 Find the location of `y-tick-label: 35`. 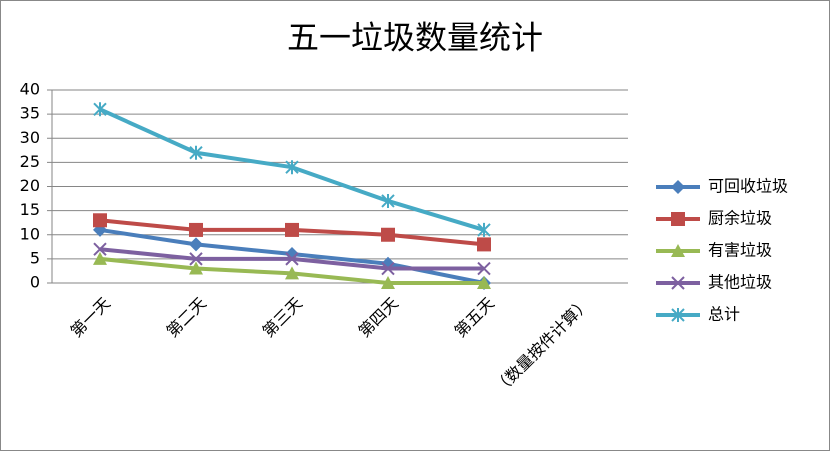

y-tick-label: 35 is located at coordinates (30, 113).